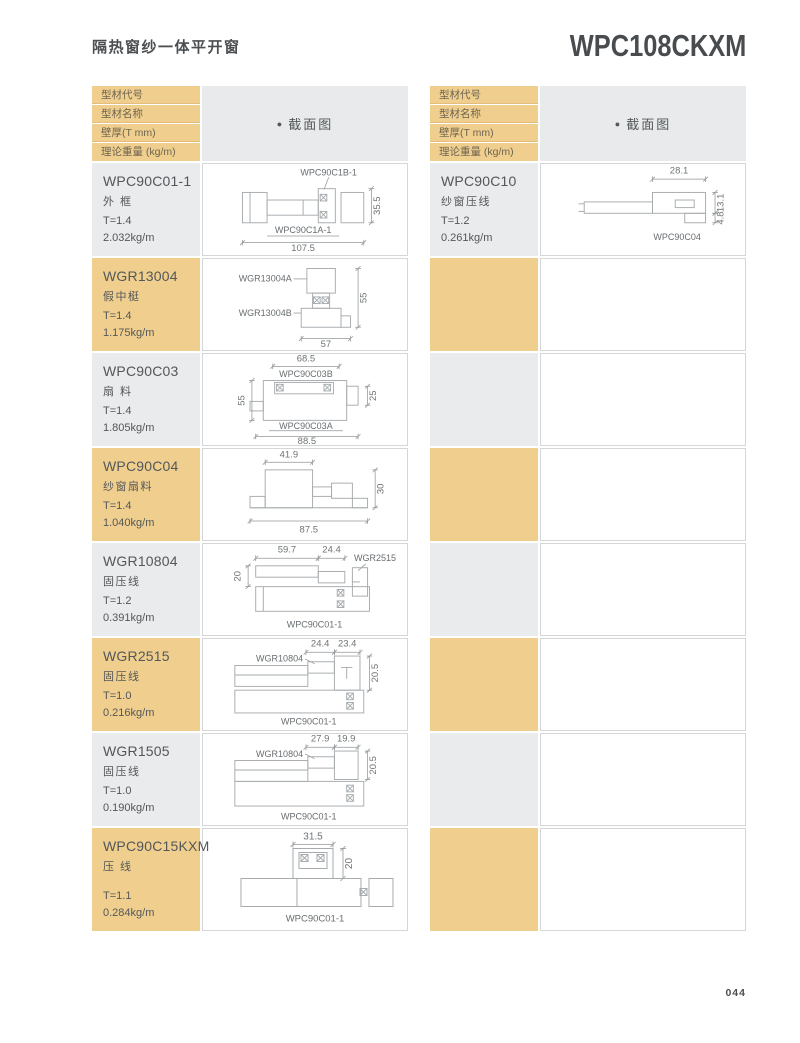 Image resolution: width=800 pixels, height=1043 pixels. Describe the element at coordinates (364, 298) in the screenshot. I see `dimension-label: 55` at that location.